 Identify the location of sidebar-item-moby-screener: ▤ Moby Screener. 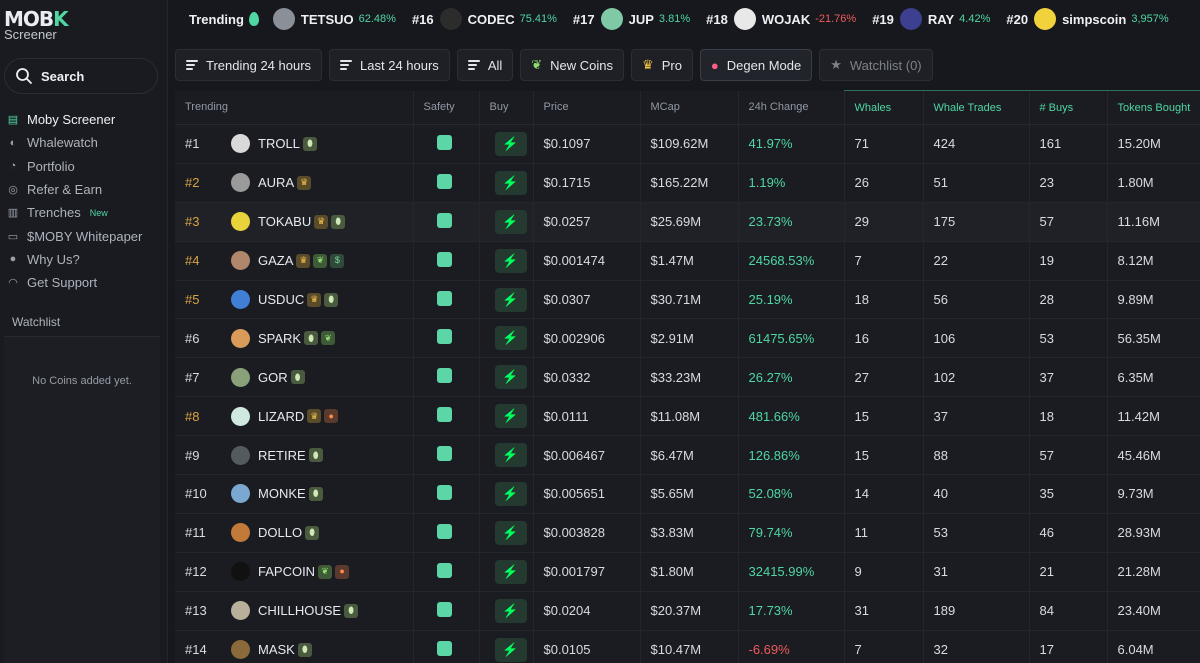
(84, 119).